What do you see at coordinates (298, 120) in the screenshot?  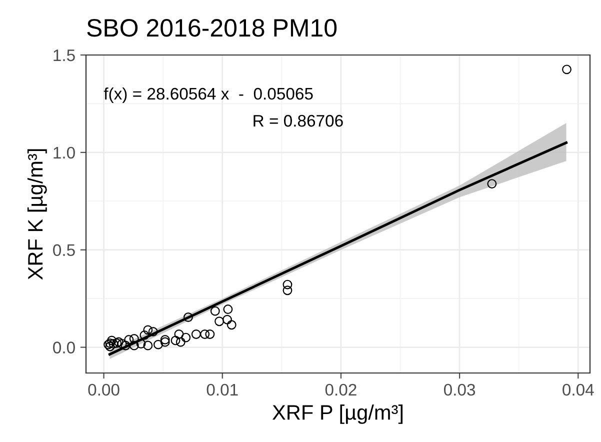 I see `annotation: R = 0.86706` at bounding box center [298, 120].